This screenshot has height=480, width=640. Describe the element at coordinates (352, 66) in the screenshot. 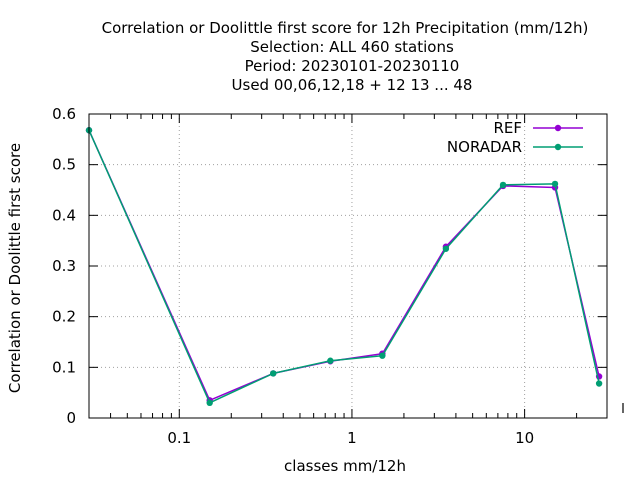

I see `chart-subtitle-period: Period: 20230101-20230110` at that location.